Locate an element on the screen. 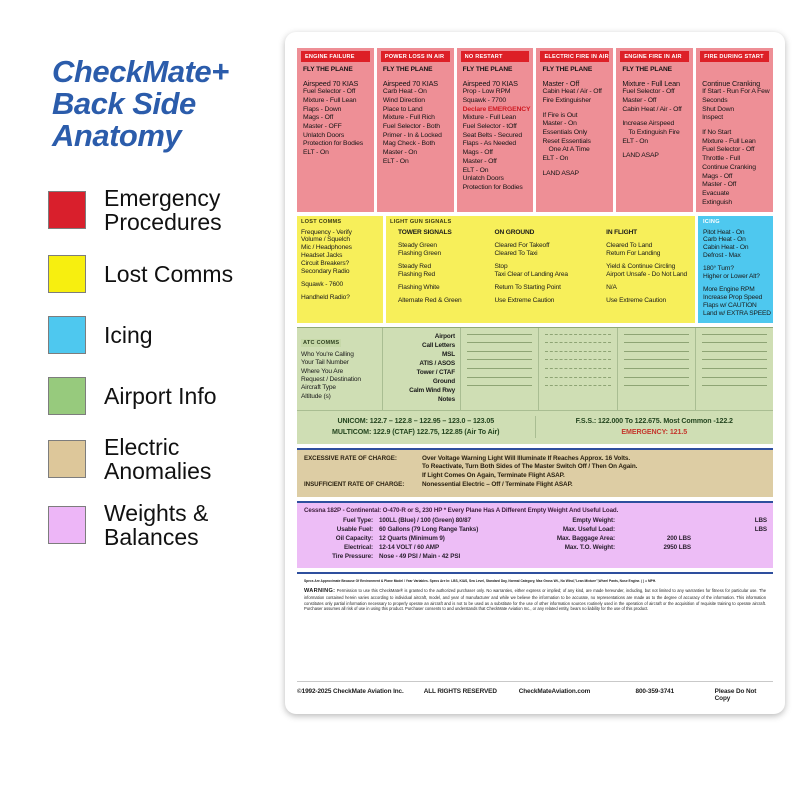 This screenshot has height=800, width=800. footer-rights: ALL RIGHTS RESERVED is located at coordinates (460, 691).